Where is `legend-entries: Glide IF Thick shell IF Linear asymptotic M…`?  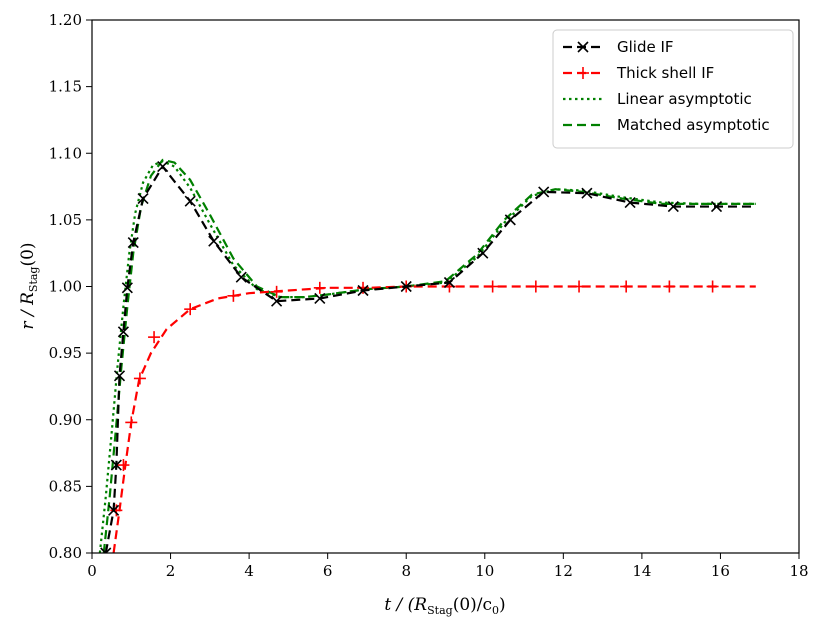 legend-entries: Glide IF Thick shell IF Linear asymptotic M… is located at coordinates (666, 86).